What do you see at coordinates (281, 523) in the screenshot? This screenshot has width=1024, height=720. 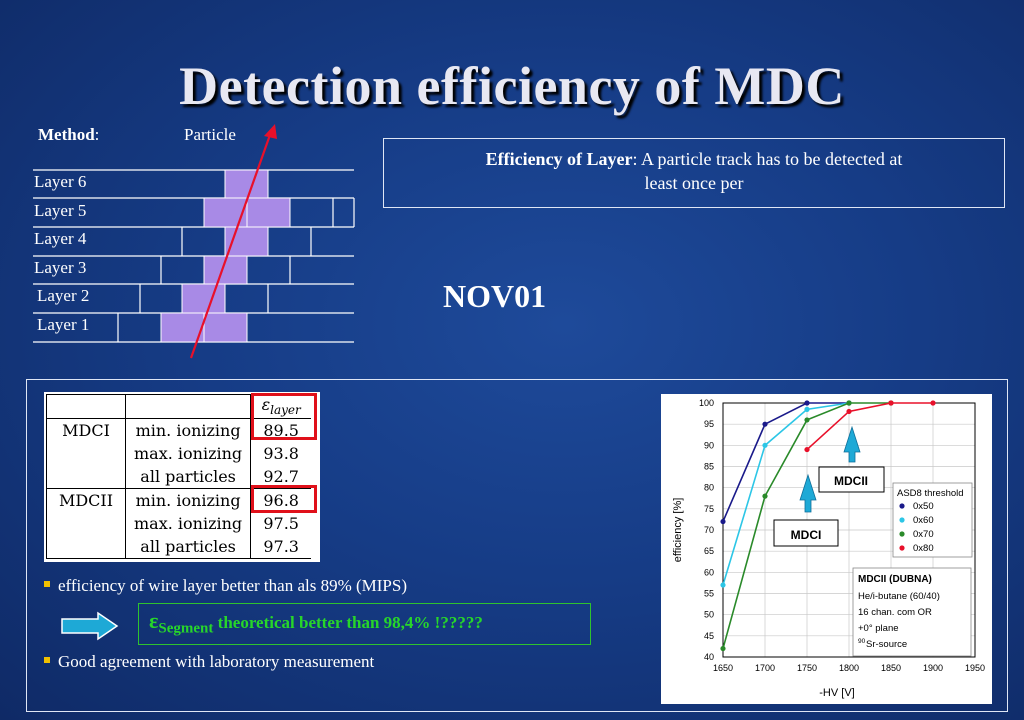 I see `table-cell-value: 97.5` at bounding box center [281, 523].